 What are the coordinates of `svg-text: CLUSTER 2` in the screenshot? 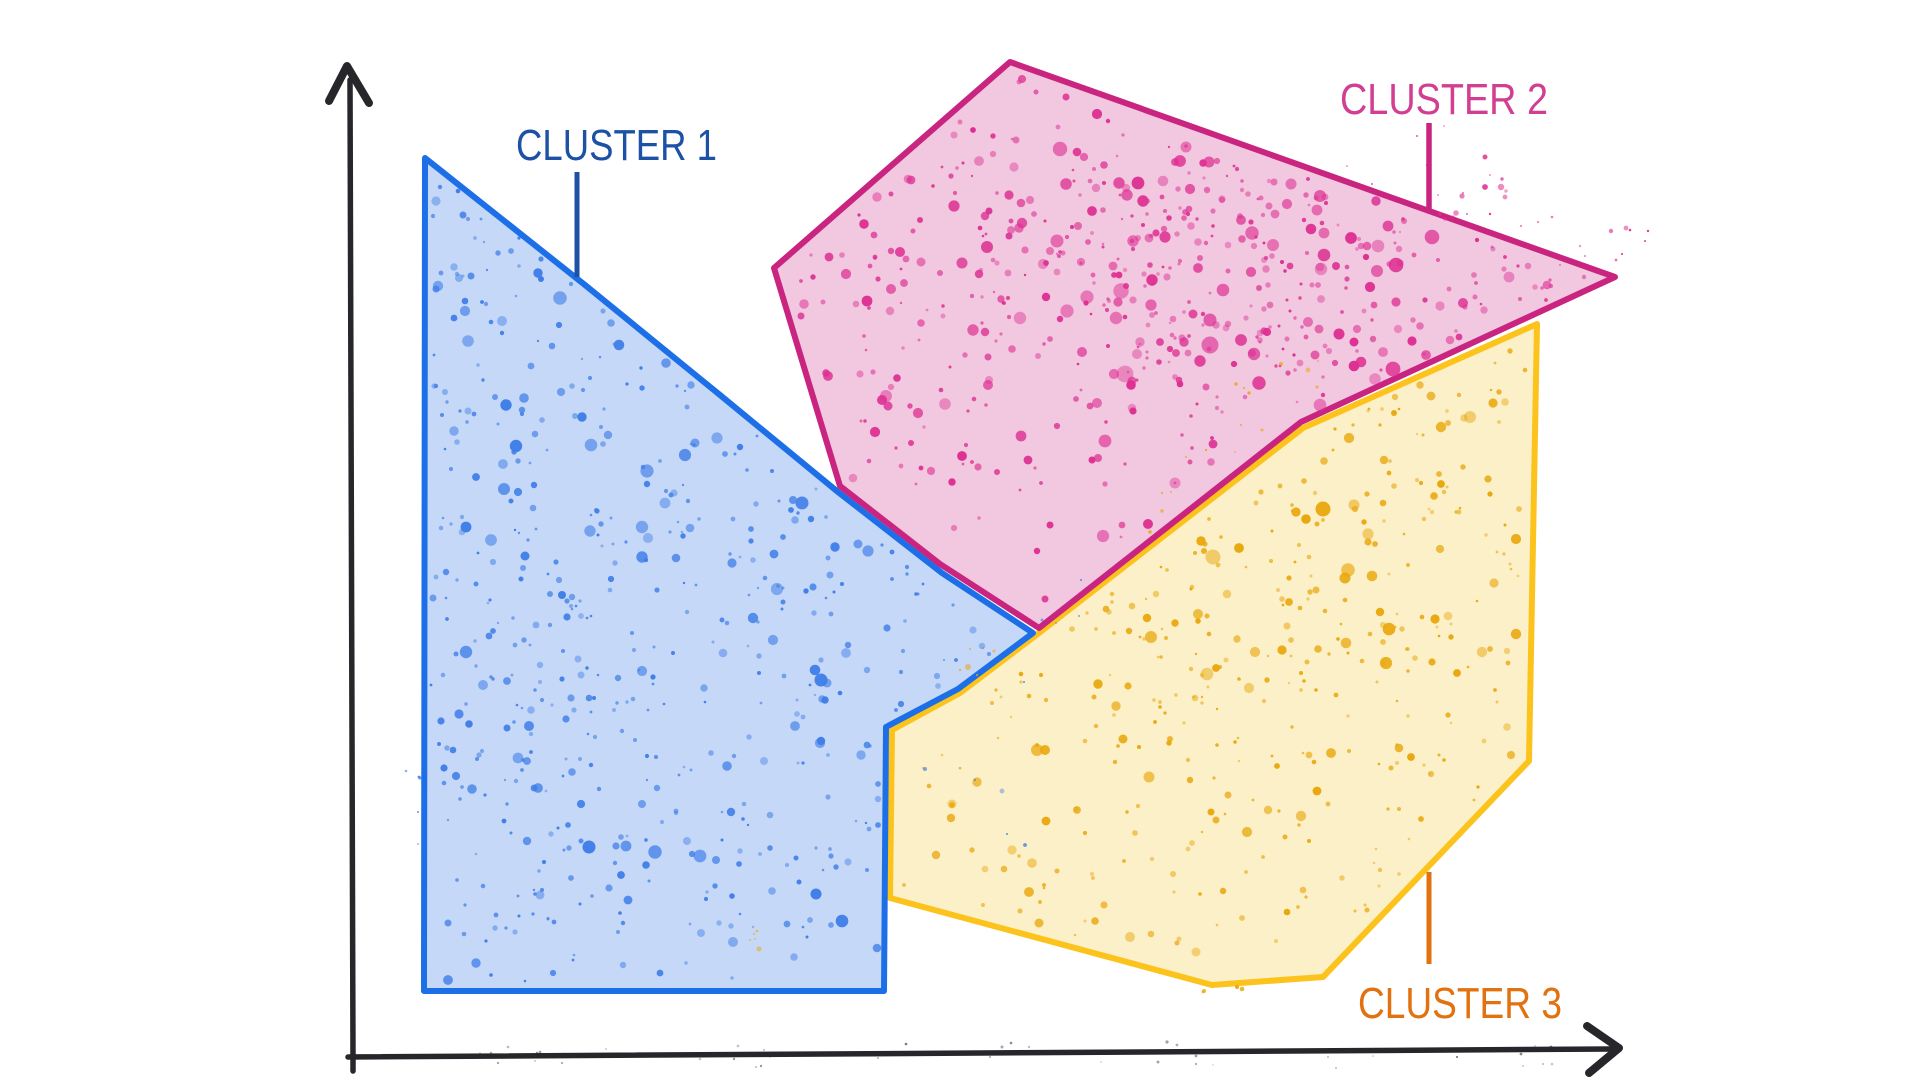 It's located at (1444, 99).